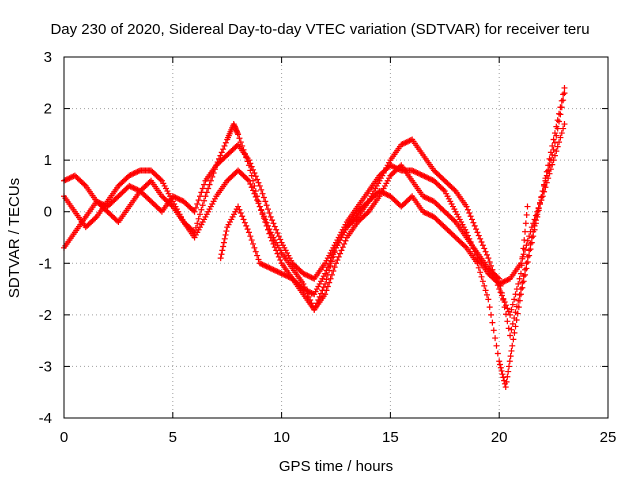 The width and height of the screenshot is (640, 480). Describe the element at coordinates (48, 212) in the screenshot. I see `y-tick-label: 0` at that location.